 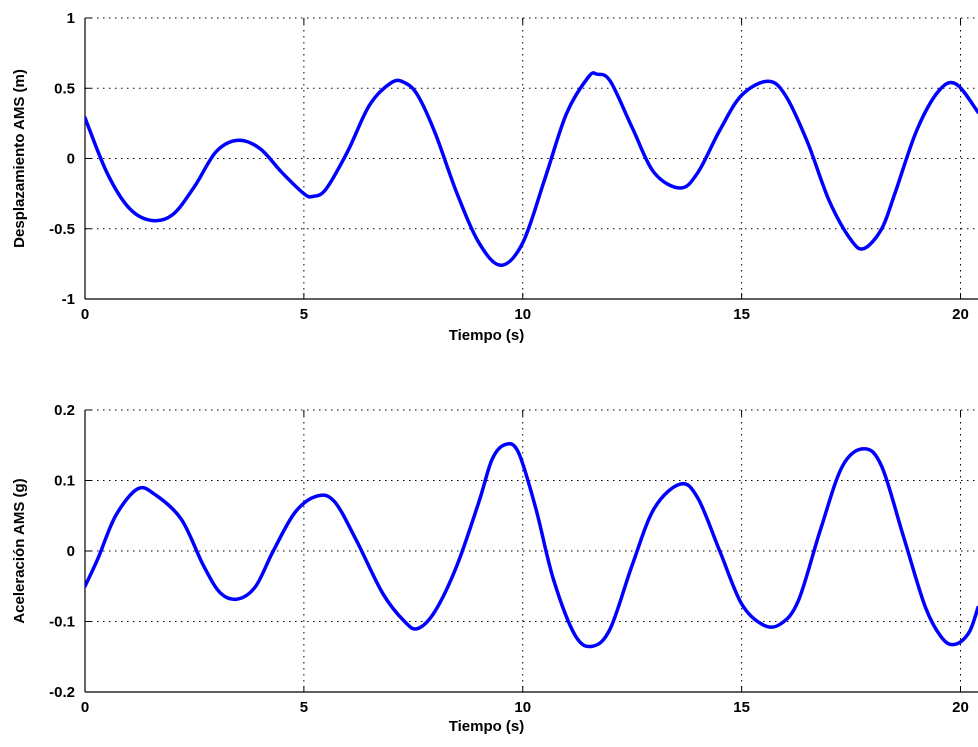 What do you see at coordinates (68, 299) in the screenshot?
I see `y-tick-label: -1` at bounding box center [68, 299].